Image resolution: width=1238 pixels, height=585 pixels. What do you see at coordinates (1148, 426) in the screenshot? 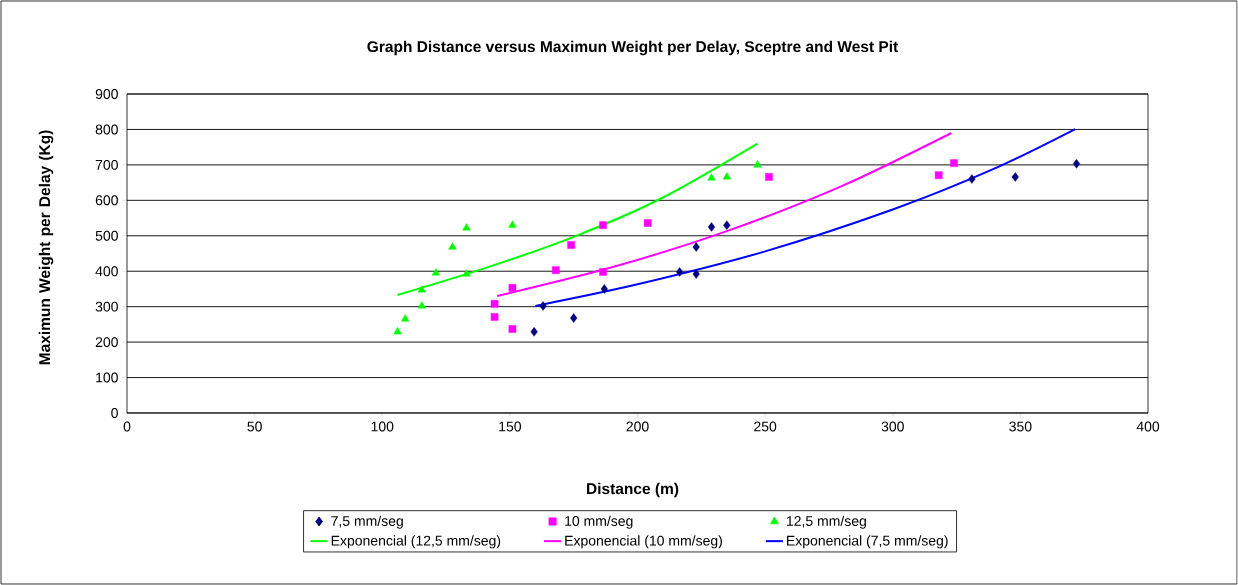
I see `x-tick-label: 400` at bounding box center [1148, 426].